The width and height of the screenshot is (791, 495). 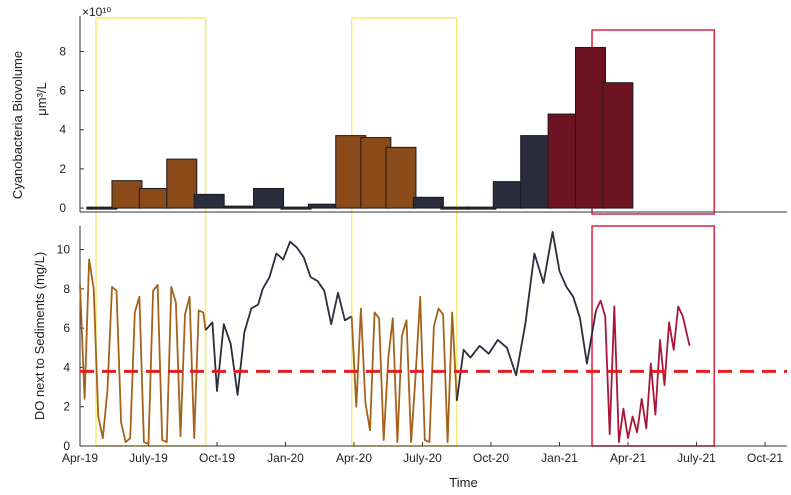 I want to click on bottom-y-axis-title: DO next to Sediments (mg/L), so click(x=39, y=336).